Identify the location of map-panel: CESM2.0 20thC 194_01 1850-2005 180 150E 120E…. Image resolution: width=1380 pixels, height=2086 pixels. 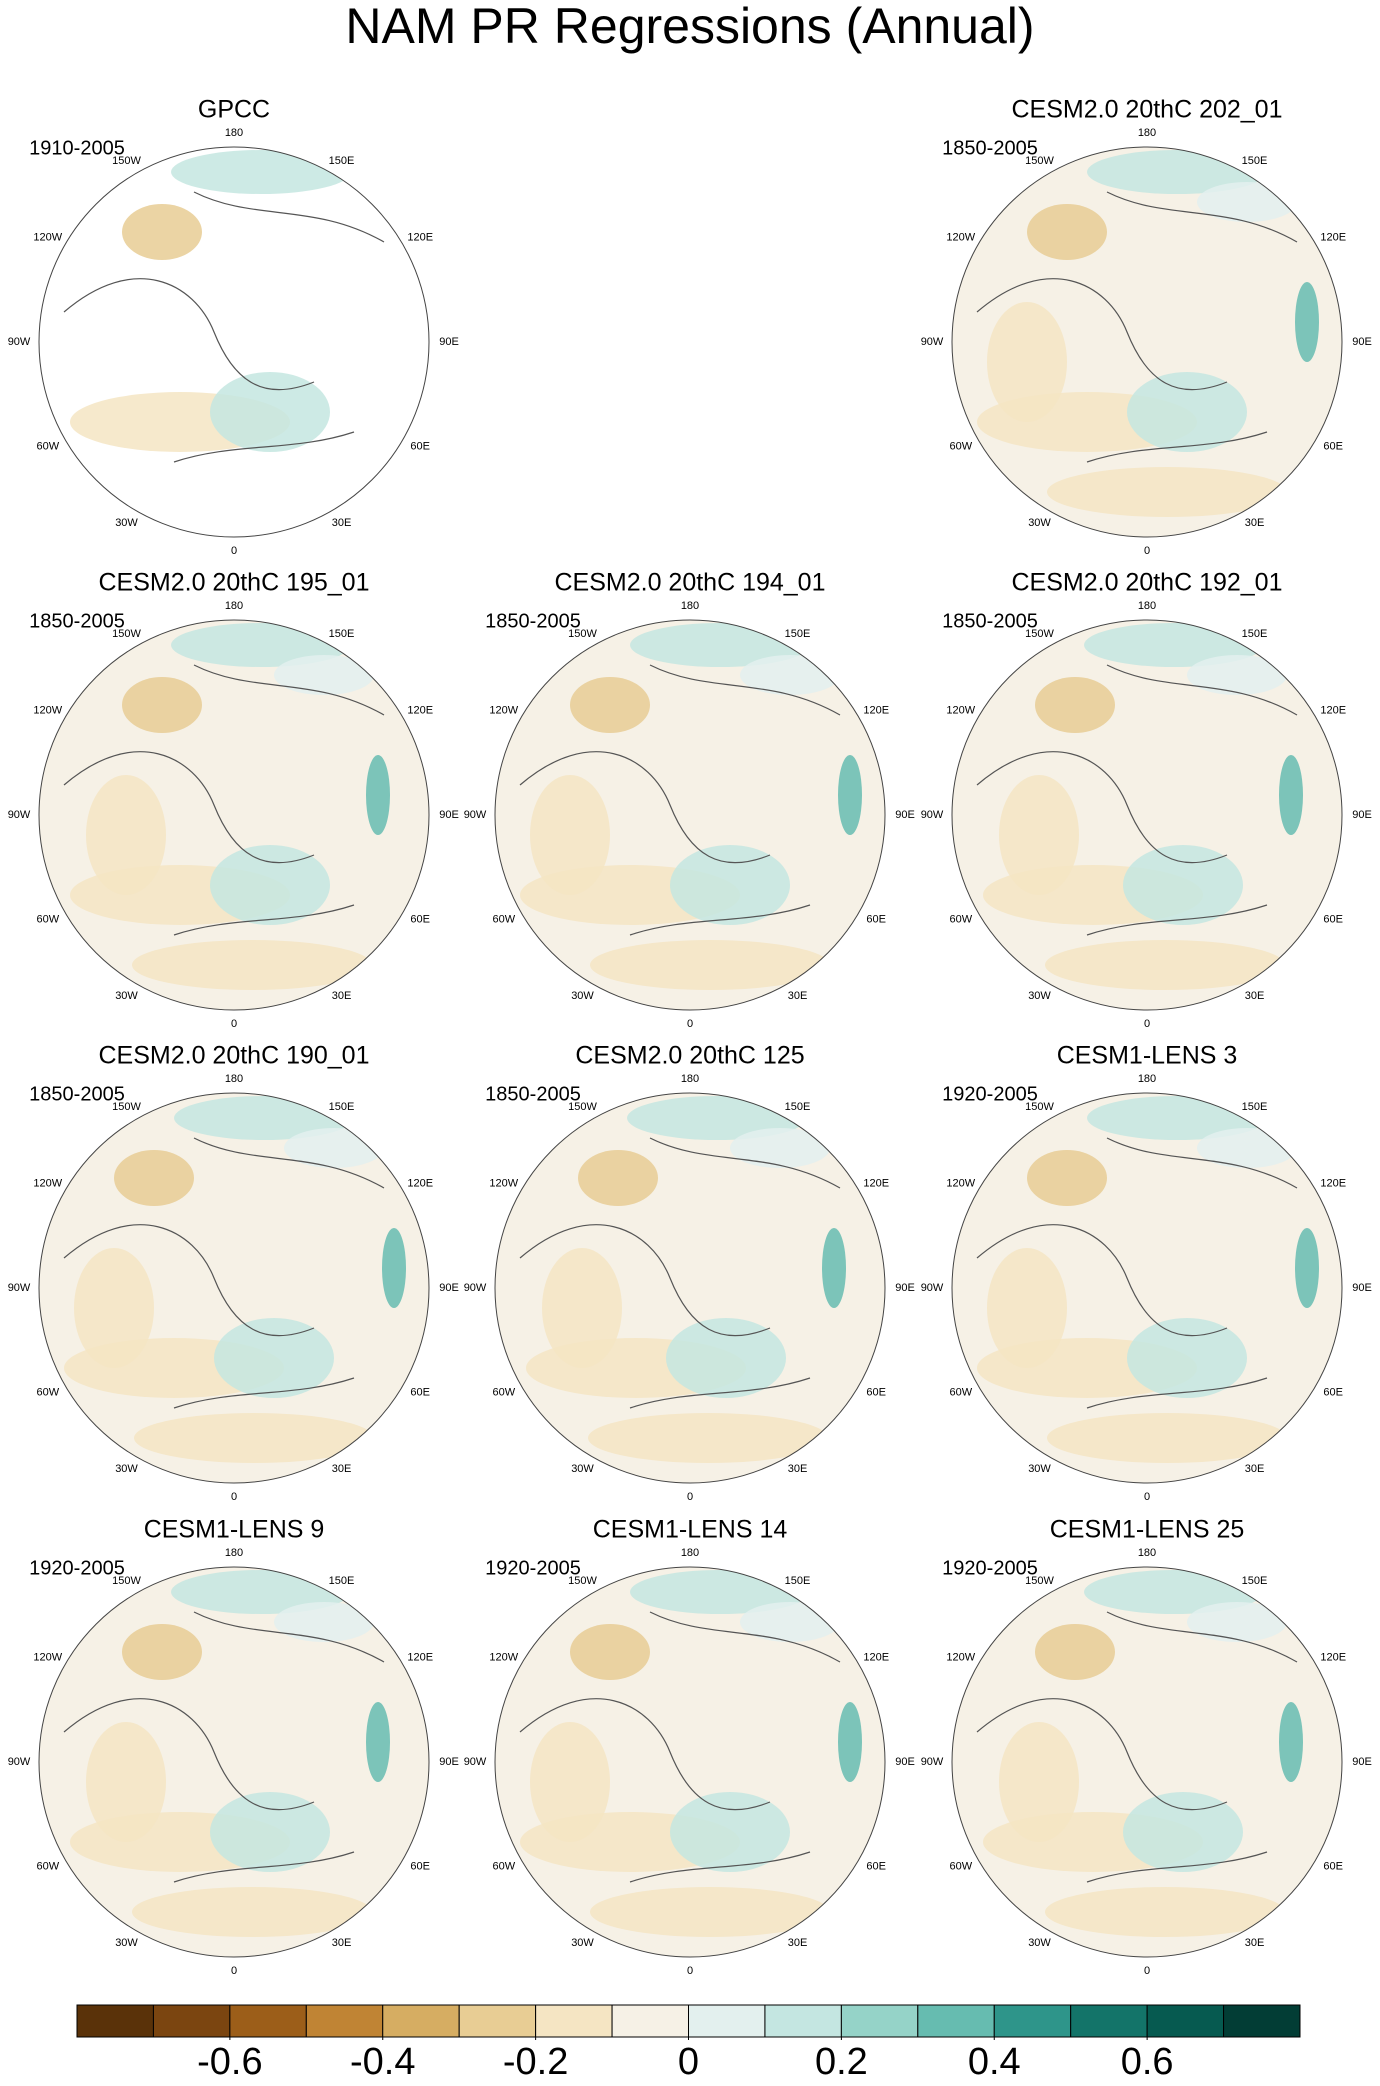
(689, 799).